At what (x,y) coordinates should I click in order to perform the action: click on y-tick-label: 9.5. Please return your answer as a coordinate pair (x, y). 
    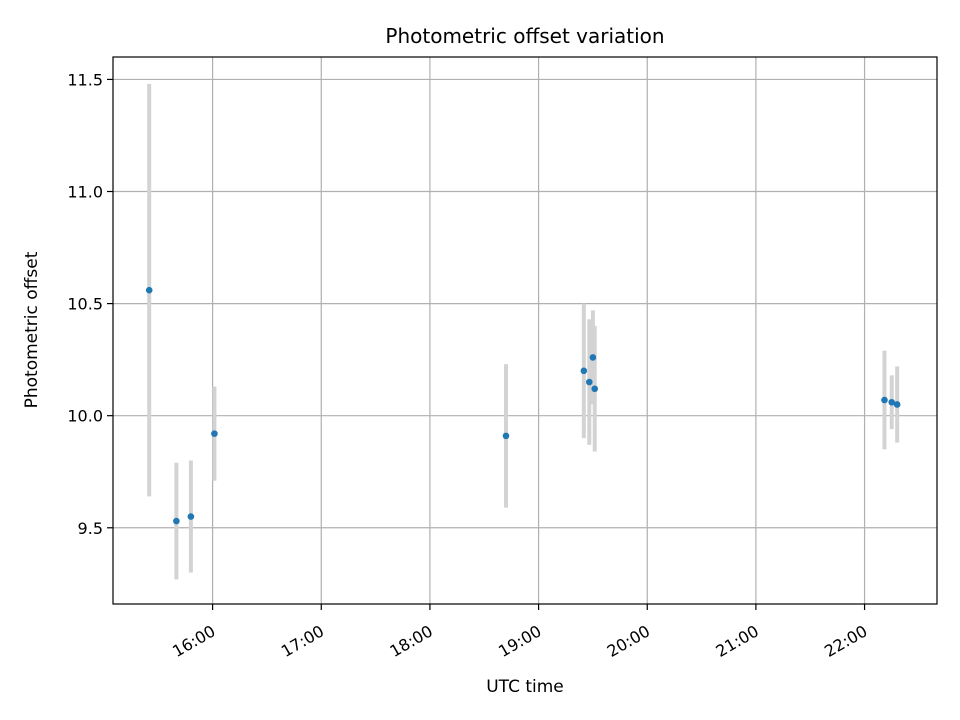
    Looking at the image, I should click on (90, 528).